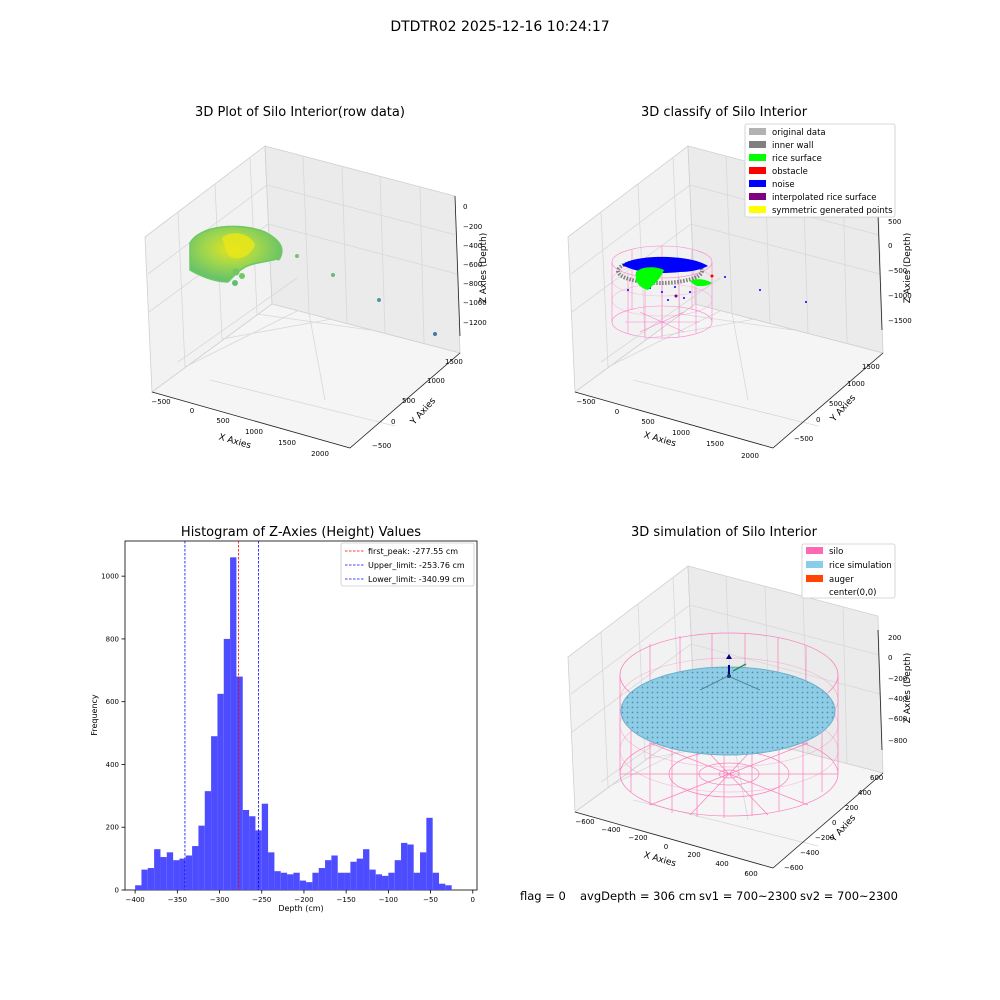  I want to click on x-tick-label: 200, so click(693, 855).